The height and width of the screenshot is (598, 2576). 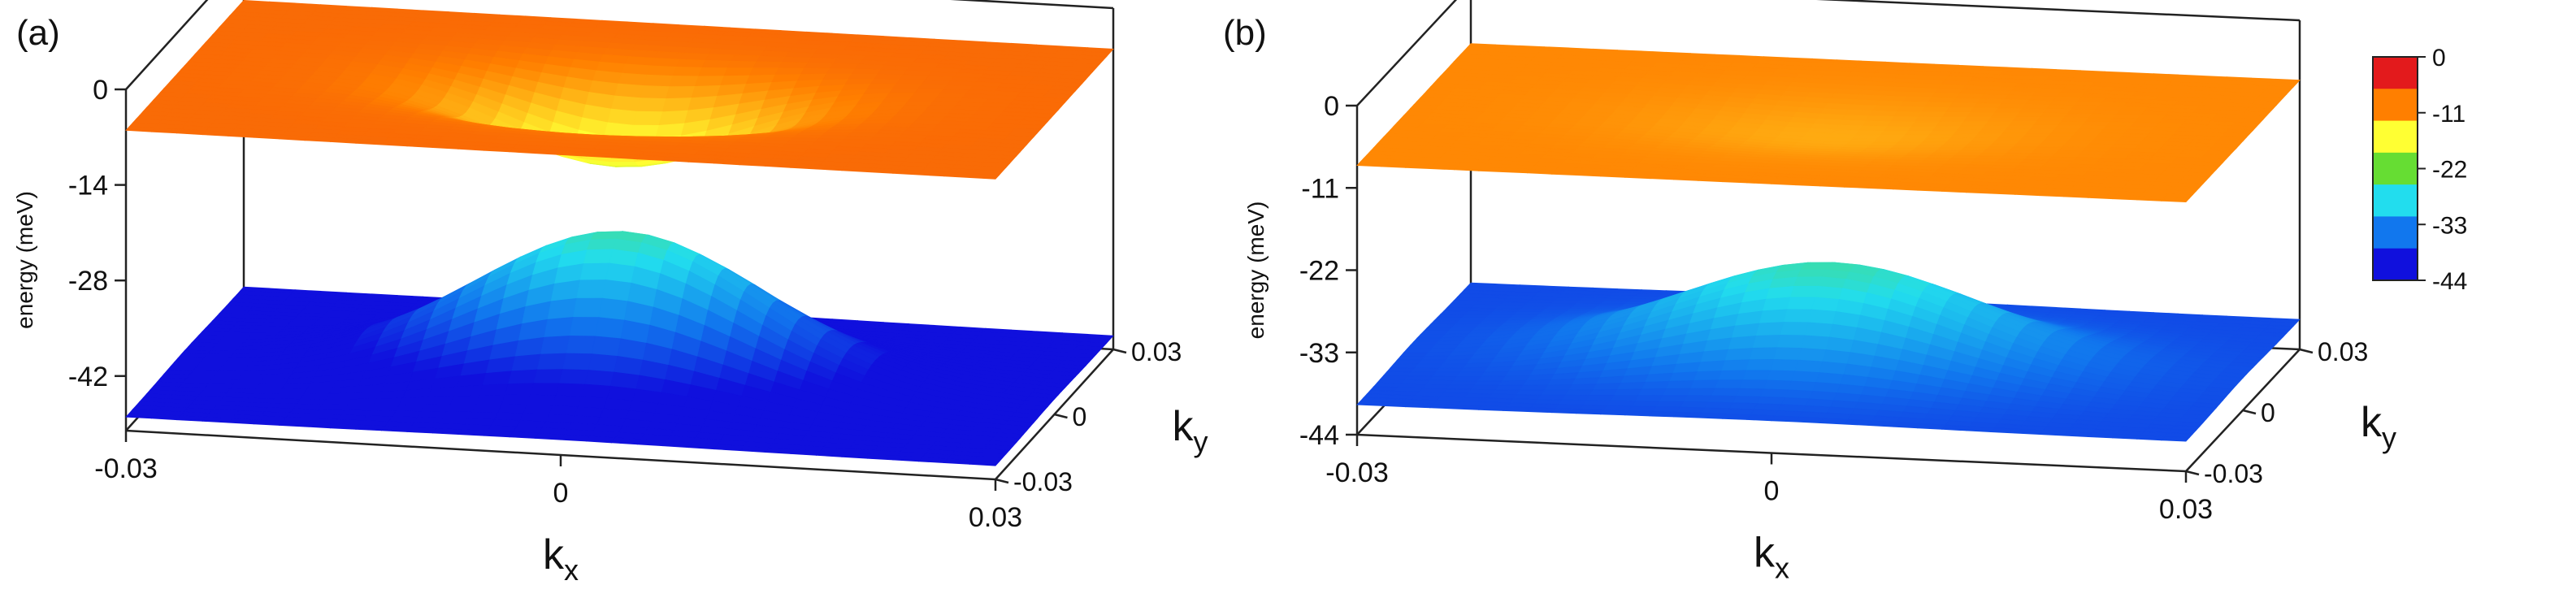 What do you see at coordinates (2249, 412) in the screenshot?
I see `y-tick` at bounding box center [2249, 412].